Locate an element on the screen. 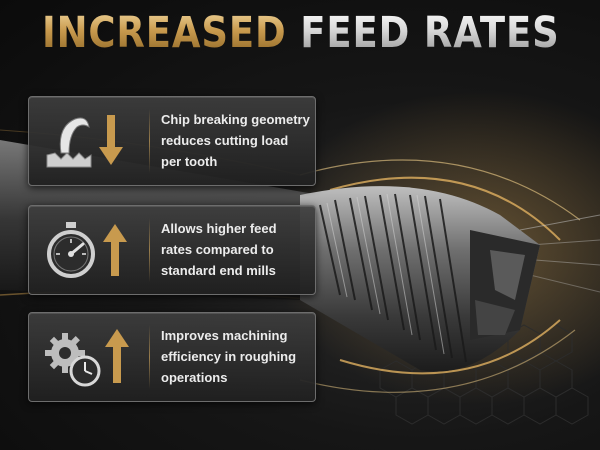  chip-curl-down-arrow-icon is located at coordinates (89, 141).